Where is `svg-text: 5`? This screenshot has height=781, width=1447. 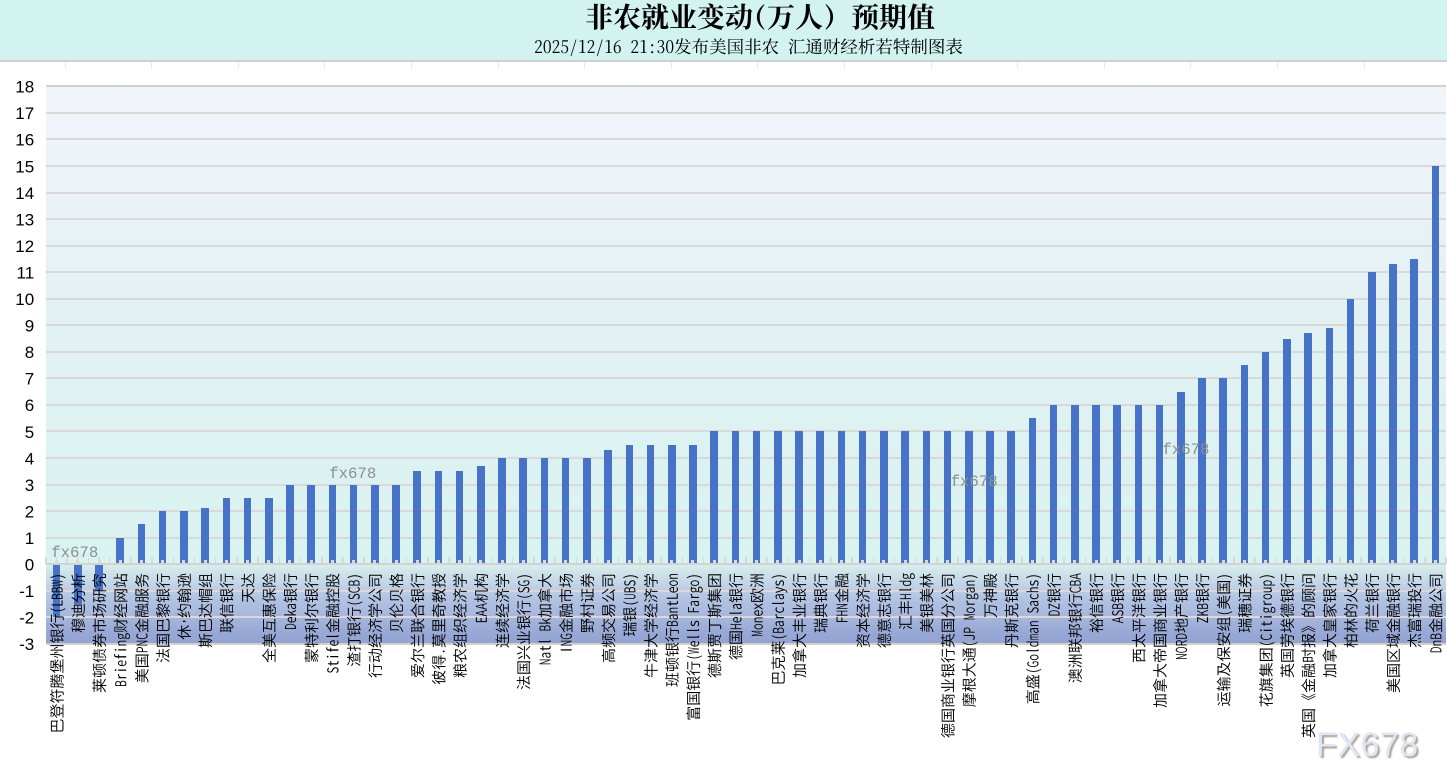 svg-text: 5 is located at coordinates (29, 432).